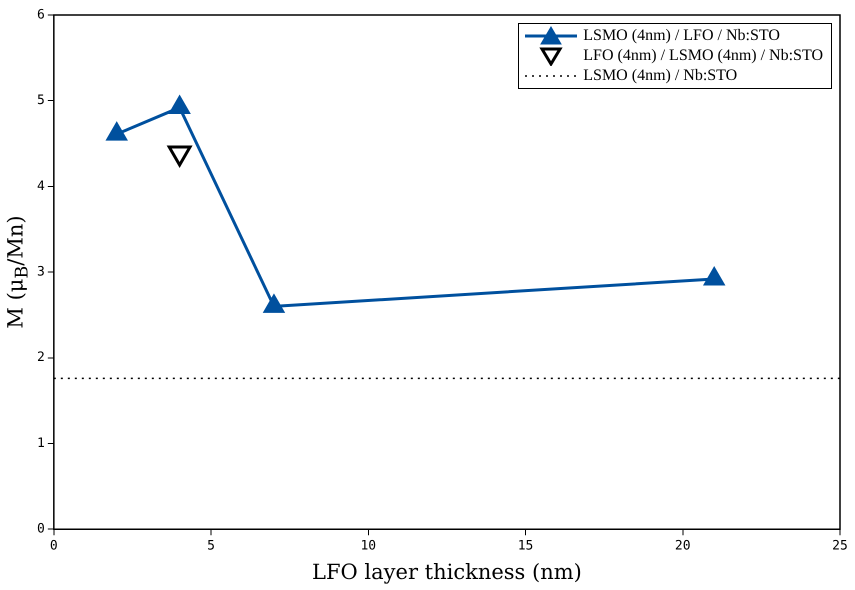 This screenshot has width=855, height=590. What do you see at coordinates (703, 56) in the screenshot?
I see `legend-label: LFO (4nm) / LSMO (4nm) / Nb:STO` at bounding box center [703, 56].